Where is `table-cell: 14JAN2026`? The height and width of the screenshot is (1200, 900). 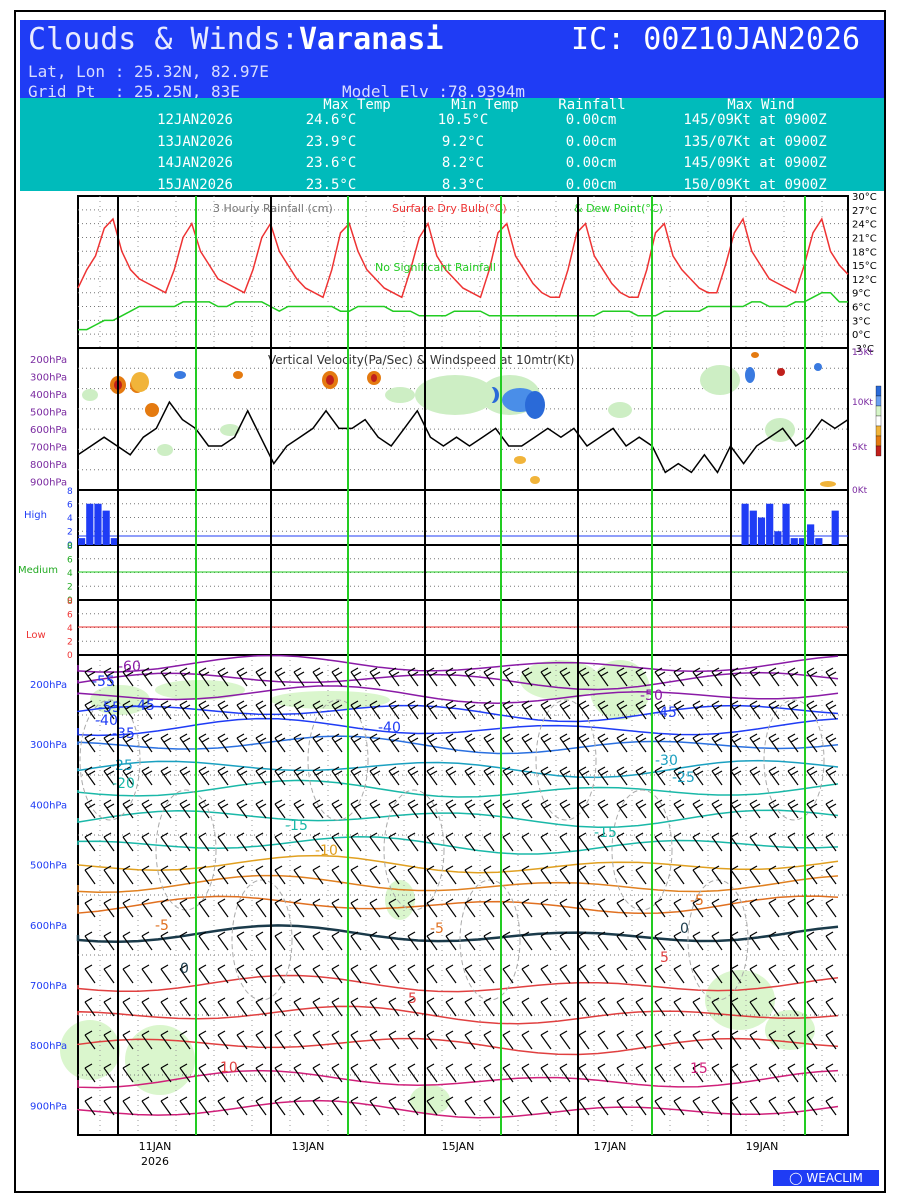 table-cell: 14JAN2026 is located at coordinates (195, 163).